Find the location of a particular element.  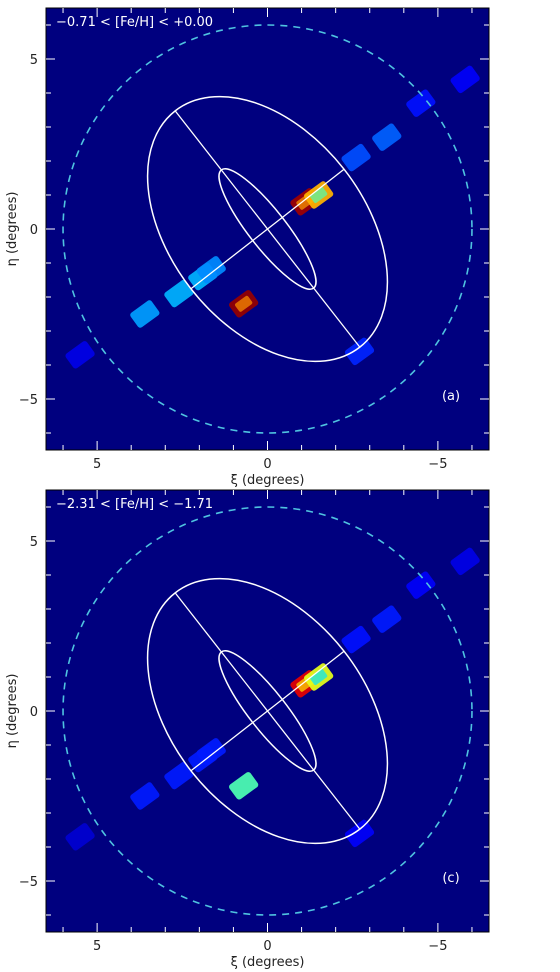

panel-label: (a) is located at coordinates (451, 396).